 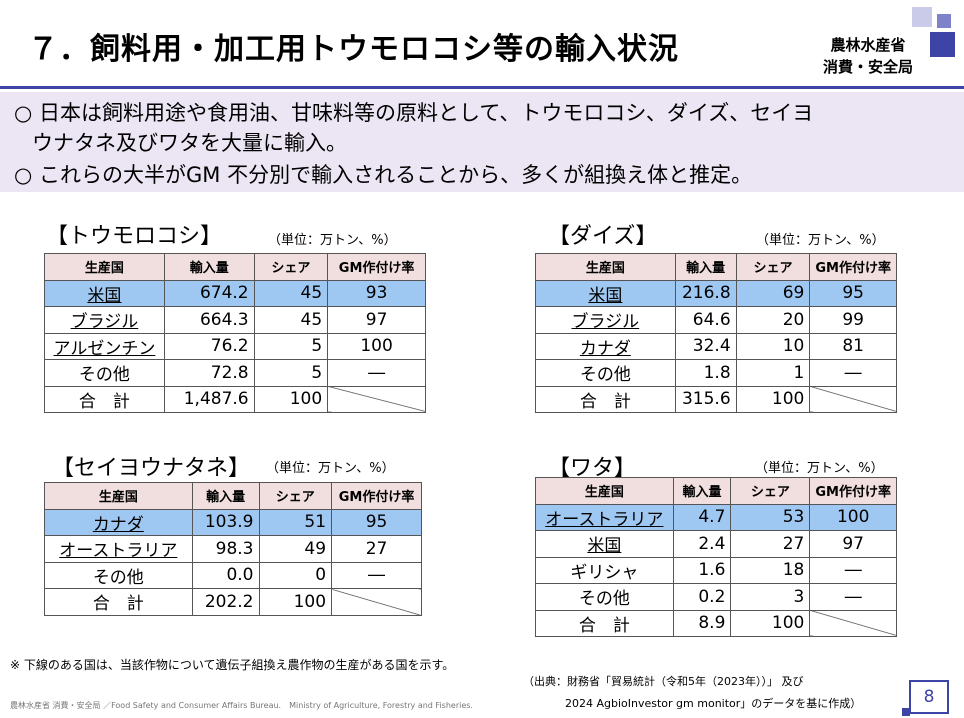 What do you see at coordinates (716, 517) in the screenshot?
I see `table-row: オーストラリア 4.7 53 100` at bounding box center [716, 517].